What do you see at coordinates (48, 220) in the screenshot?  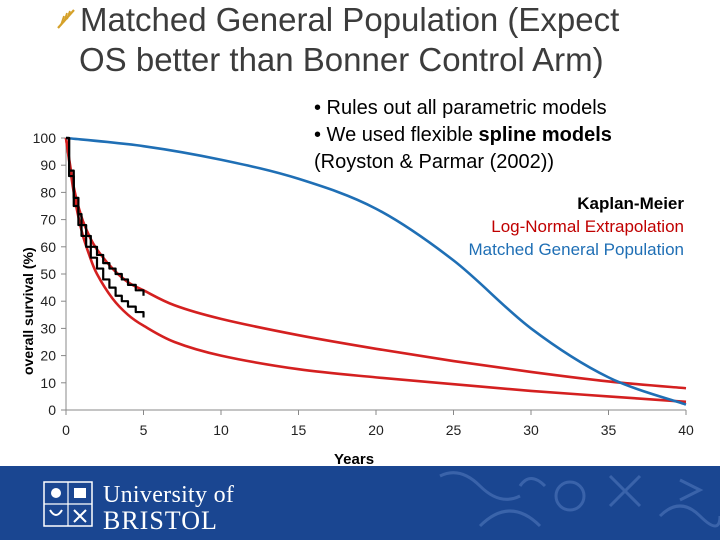 I see `y-tick-label: 70` at bounding box center [48, 220].